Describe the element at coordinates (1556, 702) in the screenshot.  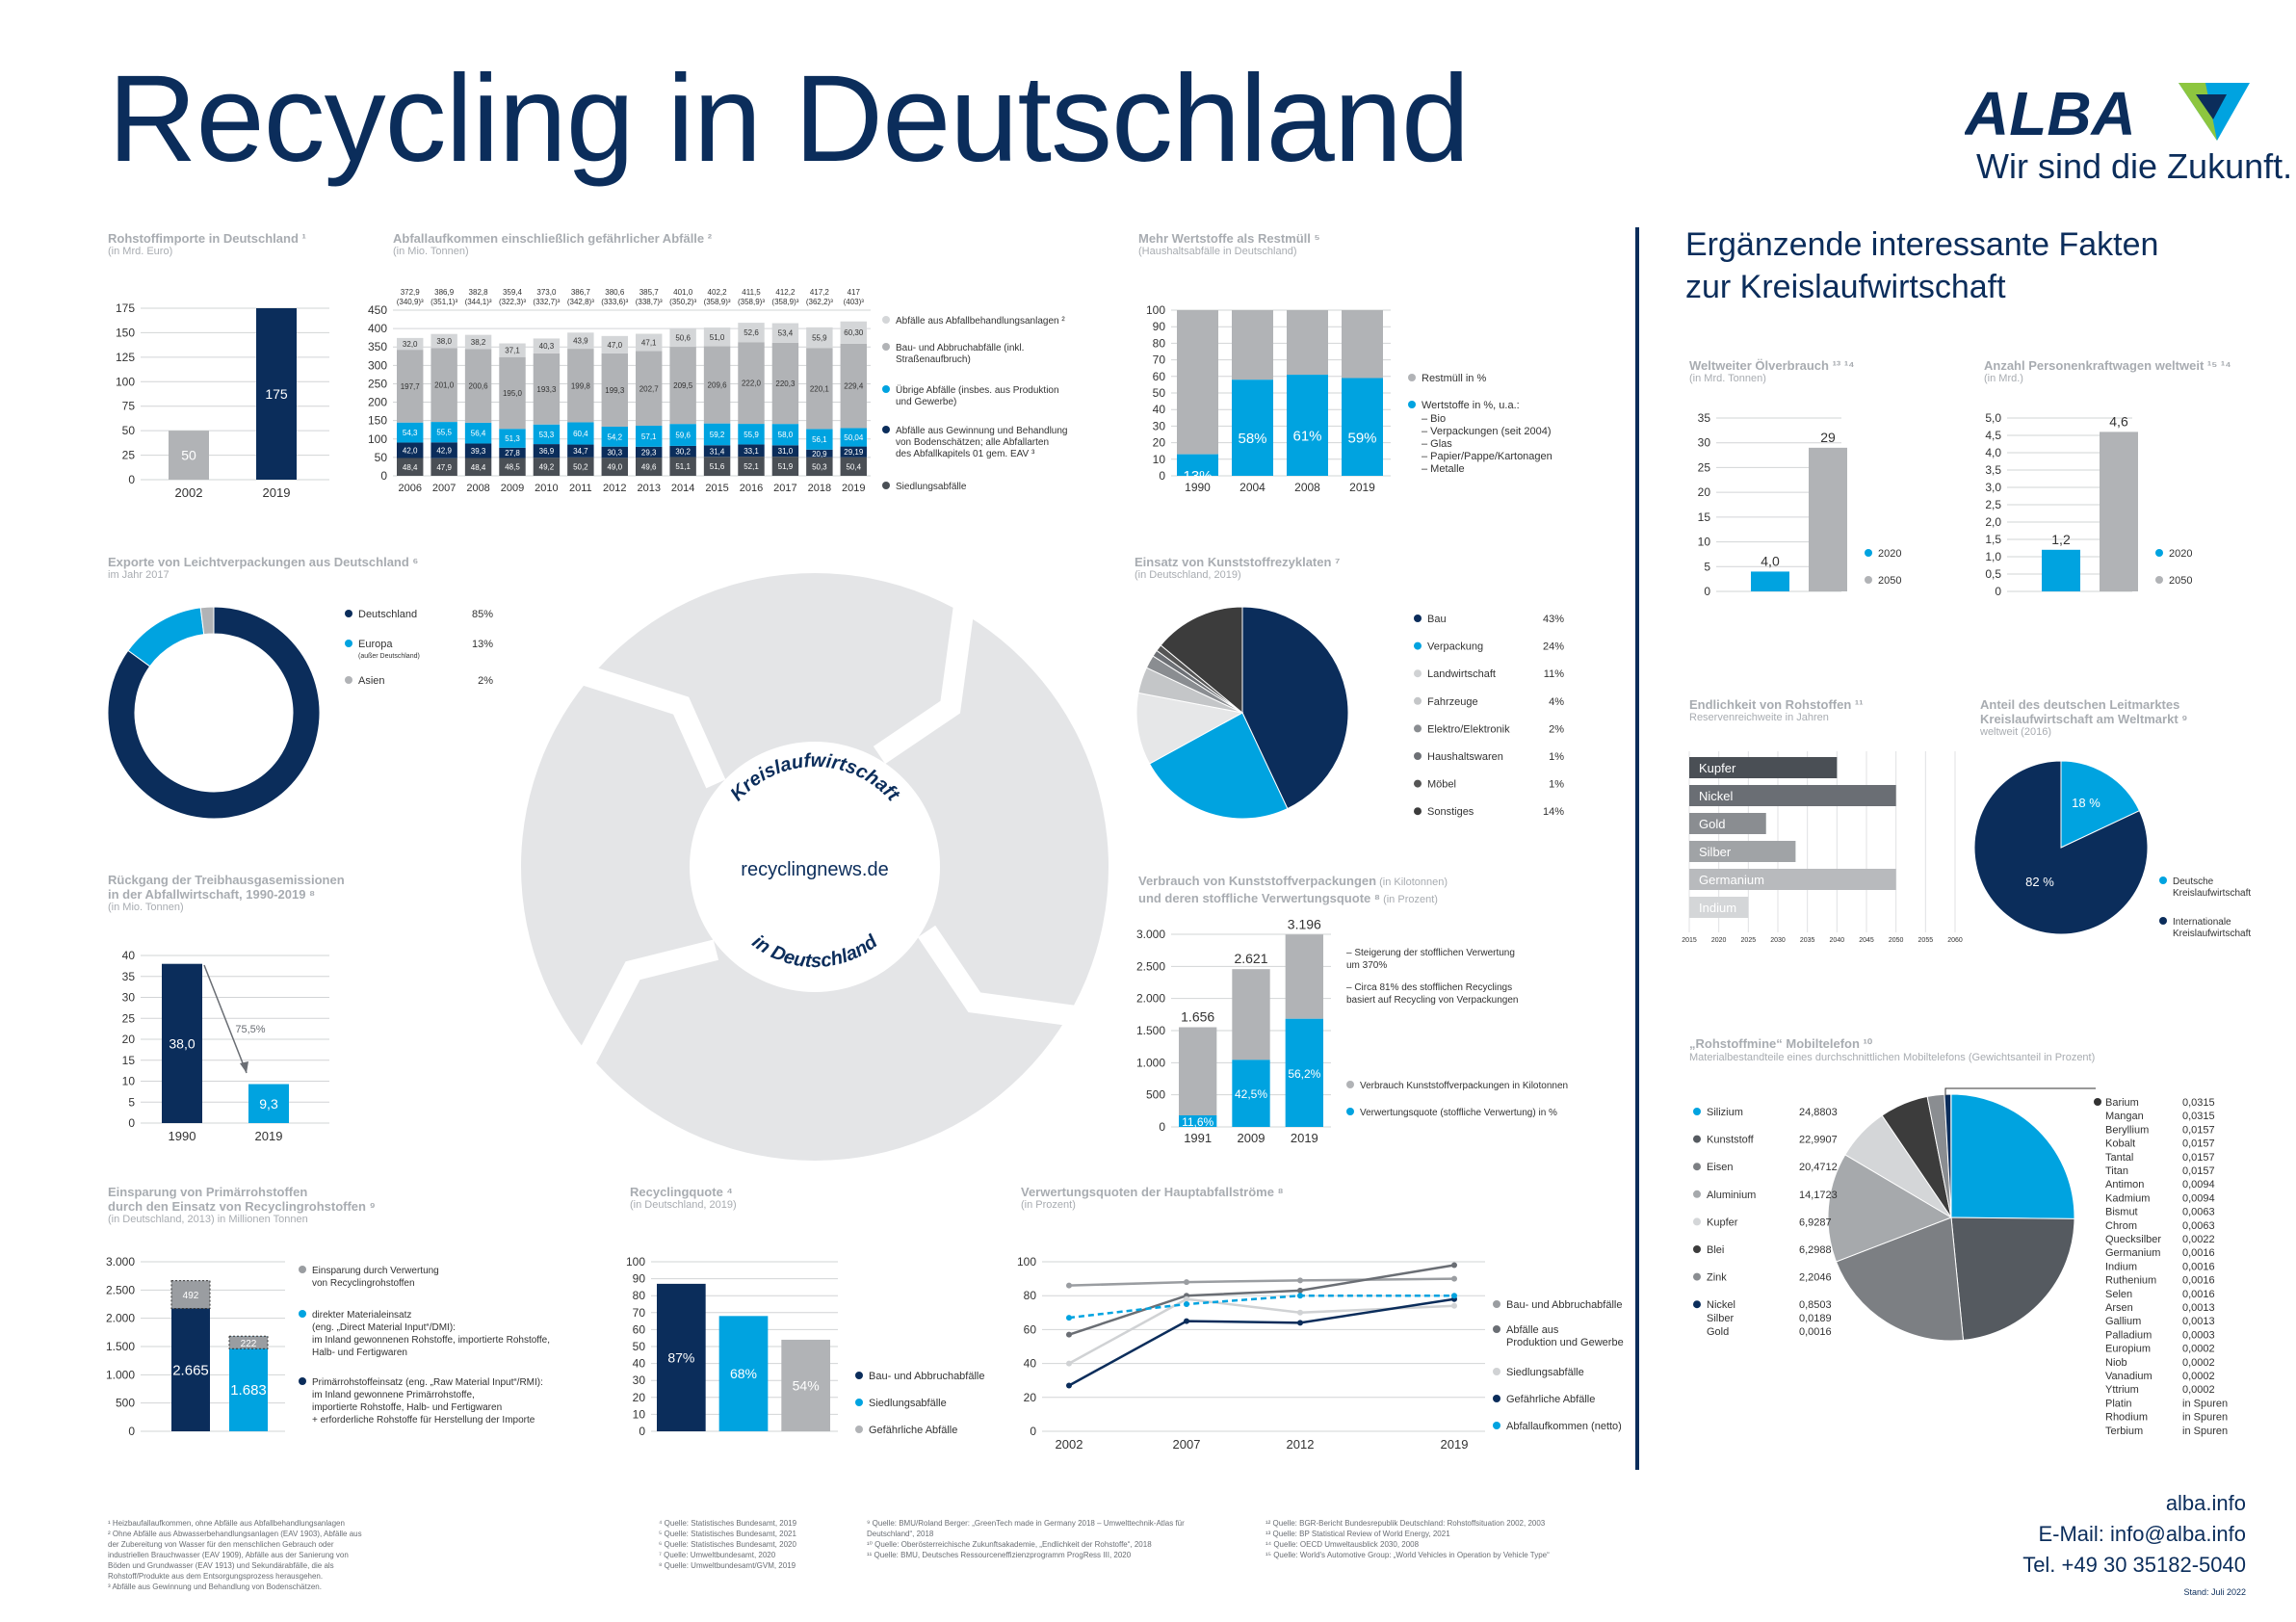
I see `legend-value: 4%` at that location.